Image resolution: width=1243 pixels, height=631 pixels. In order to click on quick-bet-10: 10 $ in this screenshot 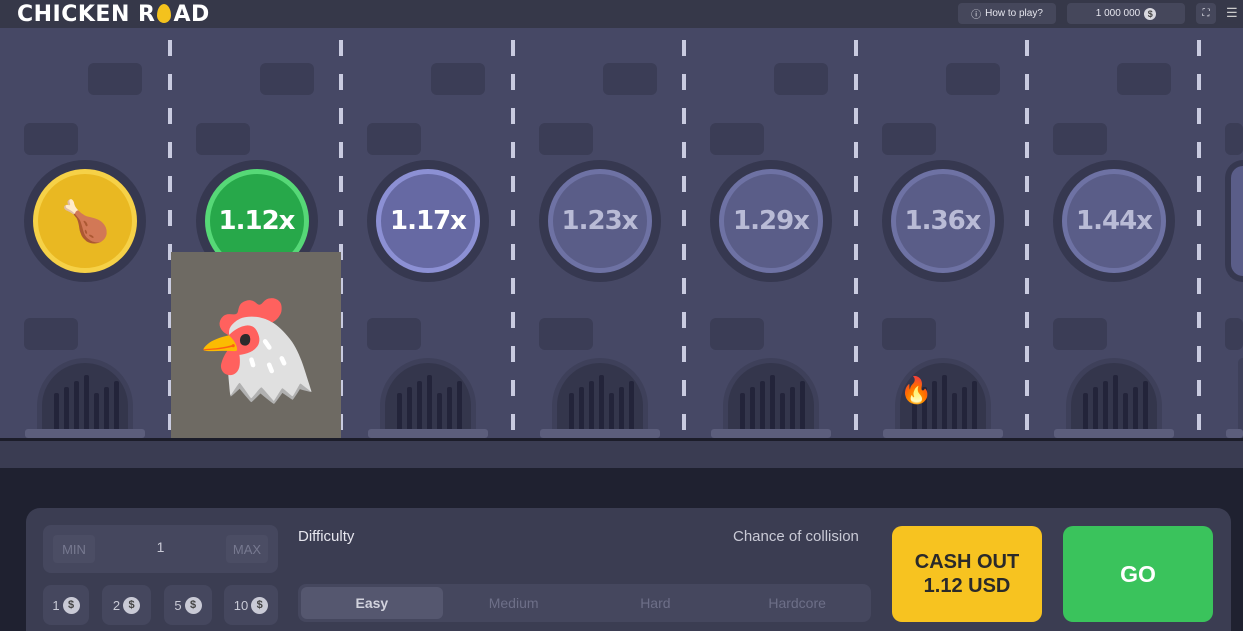, I will do `click(251, 605)`.